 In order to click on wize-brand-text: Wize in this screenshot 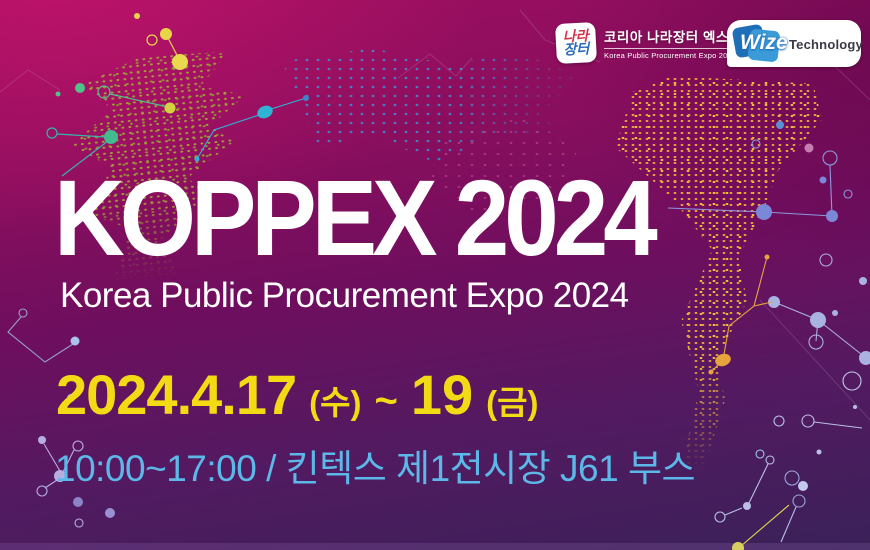, I will do `click(764, 42)`.